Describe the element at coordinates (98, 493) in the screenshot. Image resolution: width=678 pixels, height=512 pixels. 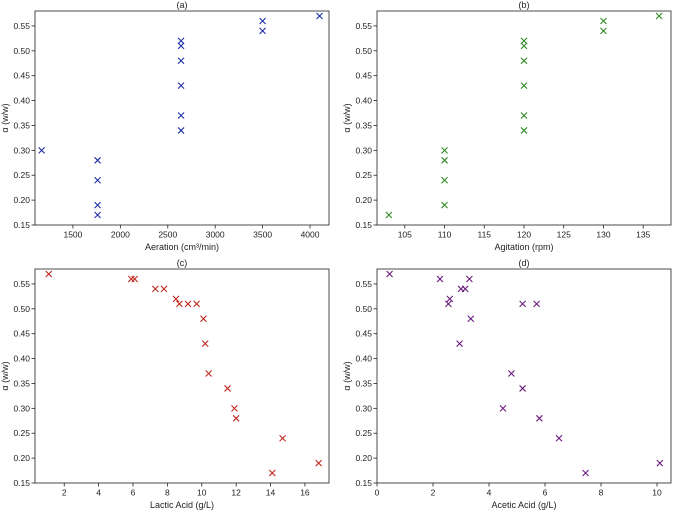
I see `x-tick-label-c: 4` at that location.